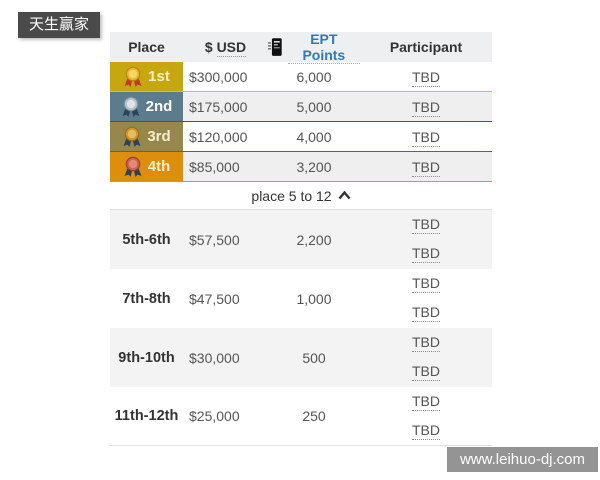 The image size is (600, 480). I want to click on header-usd: $ USD, so click(225, 48).